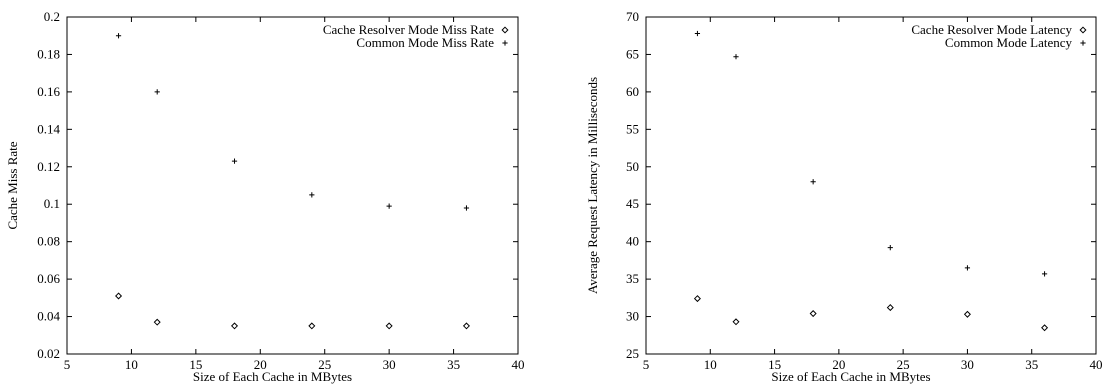  What do you see at coordinates (632, 353) in the screenshot?
I see `y-tick-label: 25` at bounding box center [632, 353].